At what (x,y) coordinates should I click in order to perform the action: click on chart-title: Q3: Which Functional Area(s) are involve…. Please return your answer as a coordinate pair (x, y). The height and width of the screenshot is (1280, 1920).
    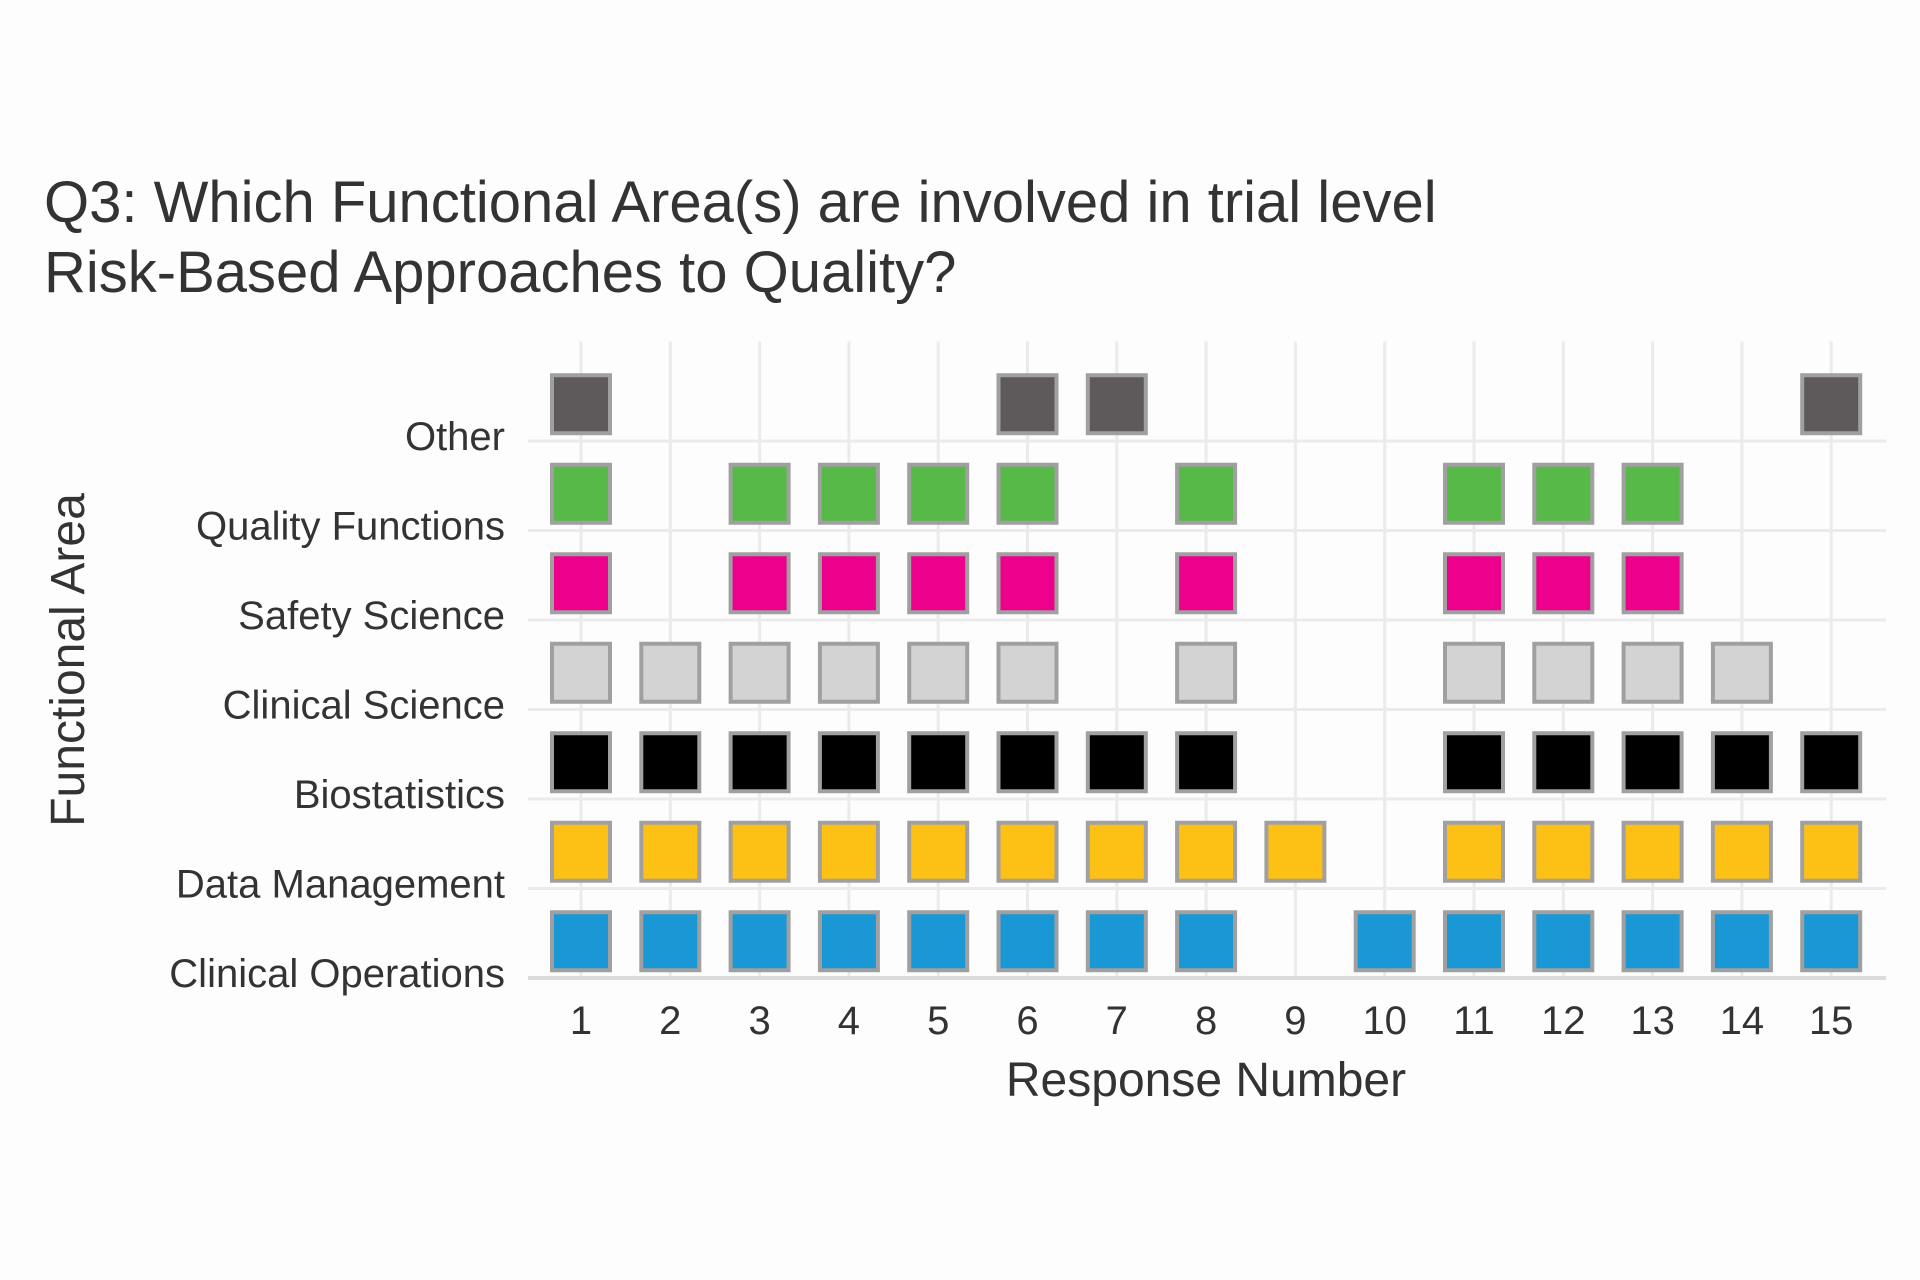
    Looking at the image, I should click on (740, 238).